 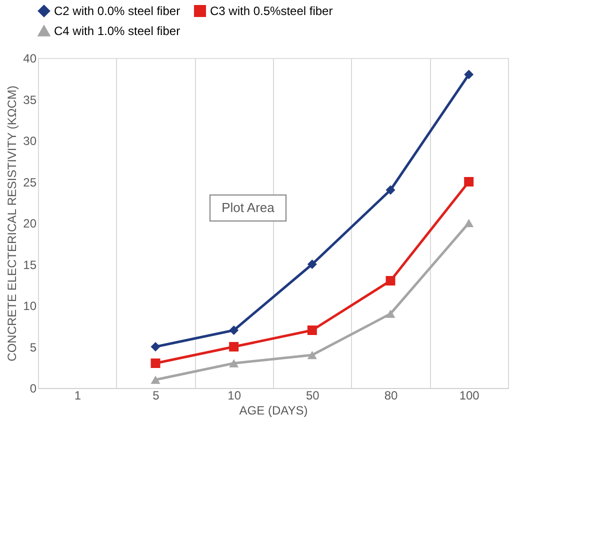 What do you see at coordinates (30, 99) in the screenshot?
I see `y-tick-label: 35` at bounding box center [30, 99].